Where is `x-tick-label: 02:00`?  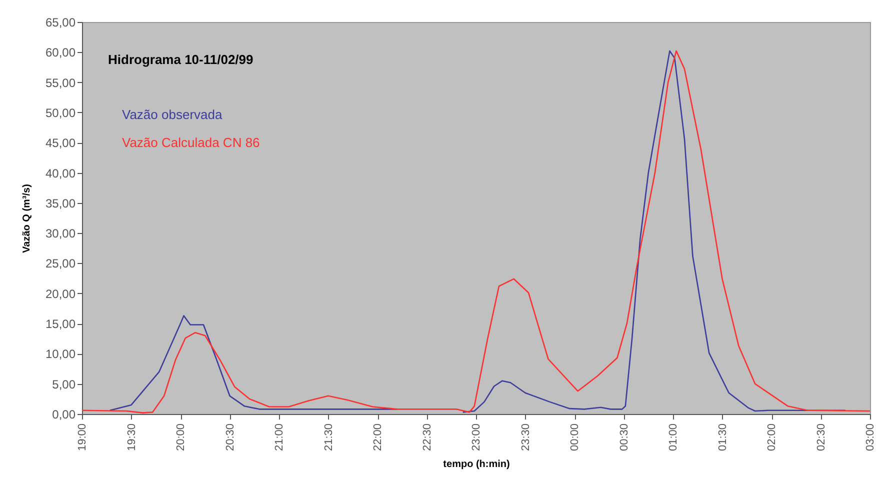 x-tick-label: 02:00 is located at coordinates (772, 438).